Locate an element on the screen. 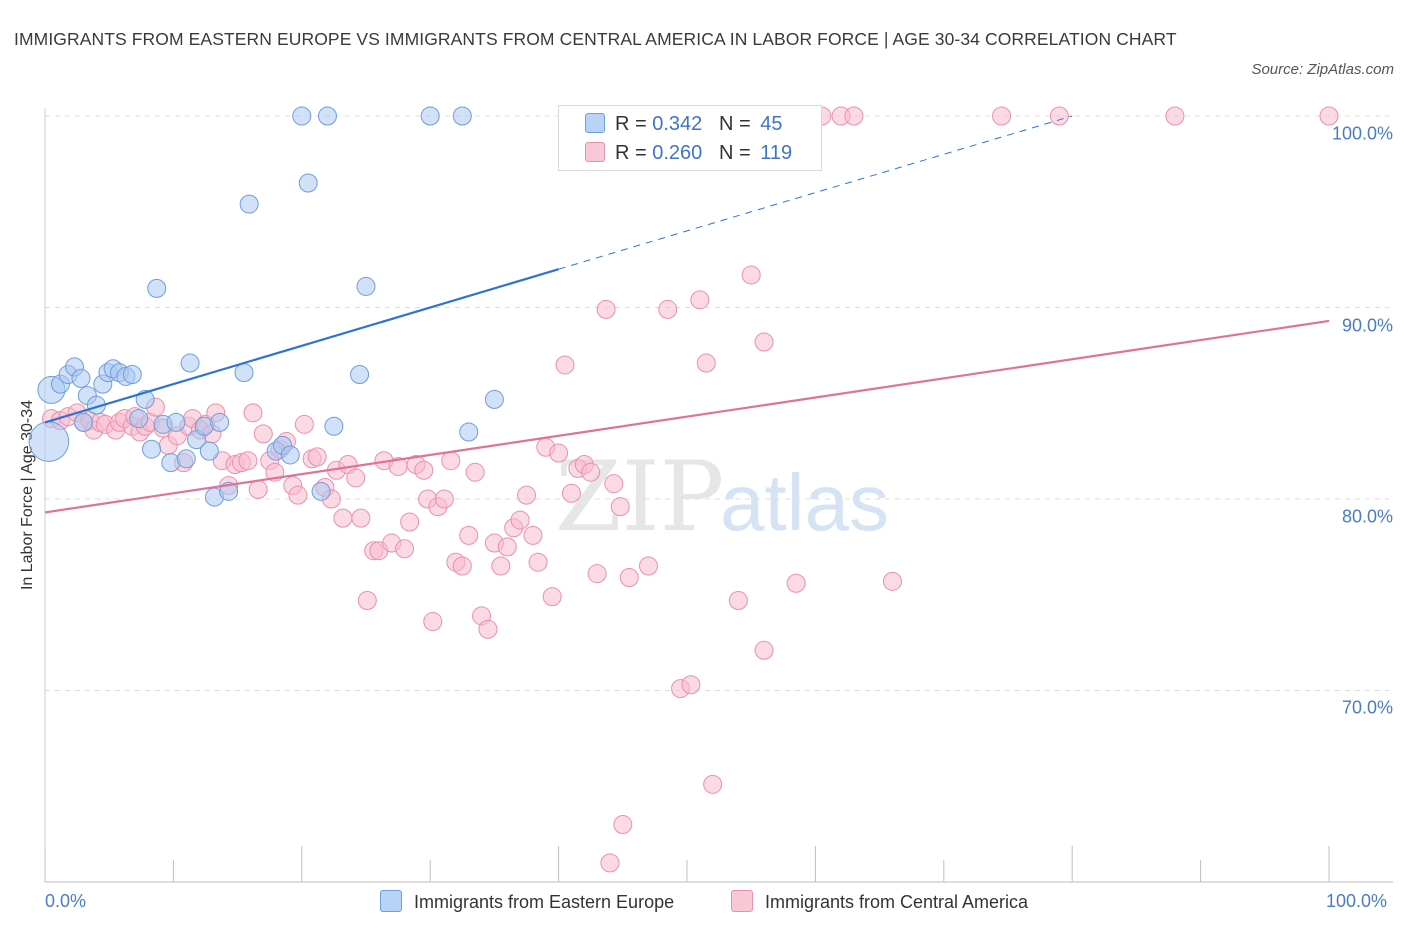 The image size is (1406, 930). legend-n-value: 45 is located at coordinates (771, 124).